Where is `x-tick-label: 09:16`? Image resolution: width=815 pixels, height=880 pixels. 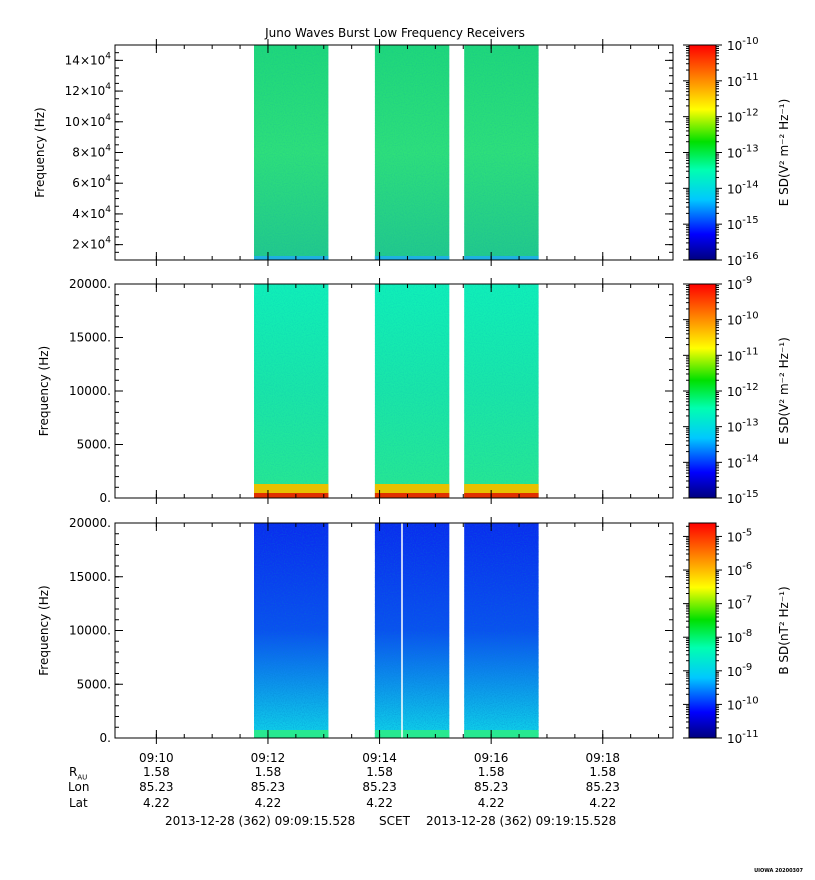 x-tick-label: 09:16 is located at coordinates (491, 758).